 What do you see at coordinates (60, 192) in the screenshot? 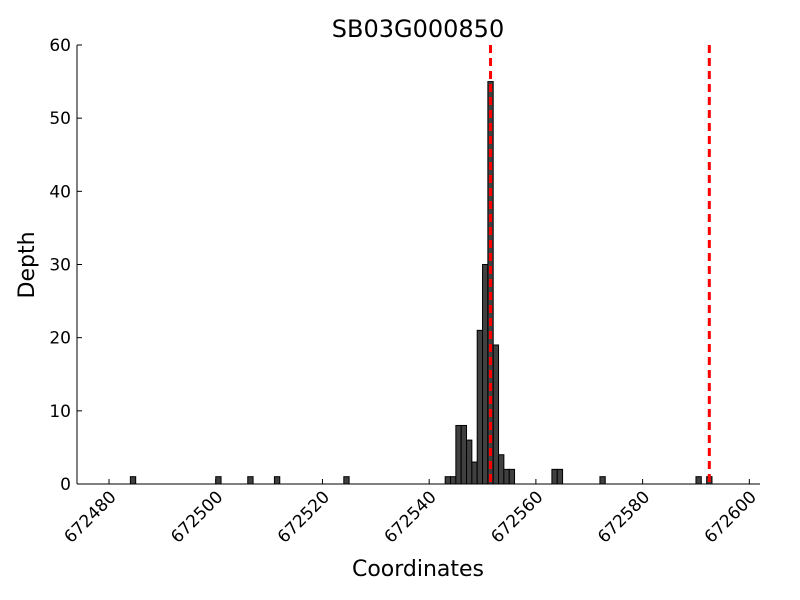
I see `y-tick-label: 40` at bounding box center [60, 192].